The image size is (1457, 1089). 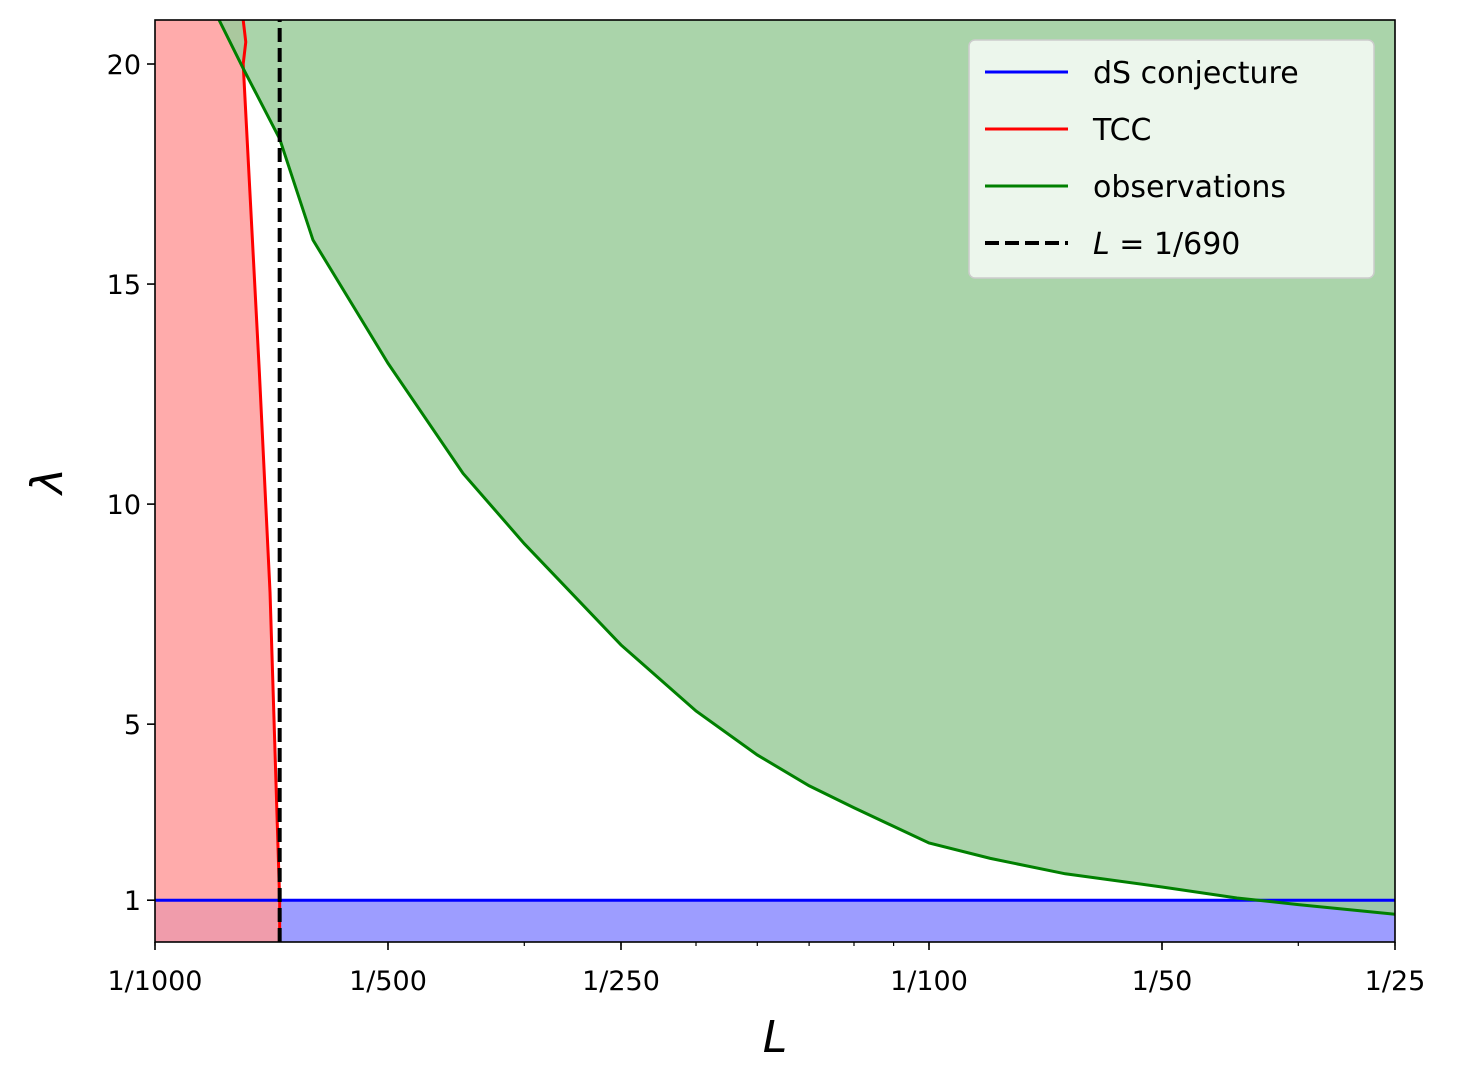 I want to click on x-tick-label: 1/250, so click(x=621, y=981).